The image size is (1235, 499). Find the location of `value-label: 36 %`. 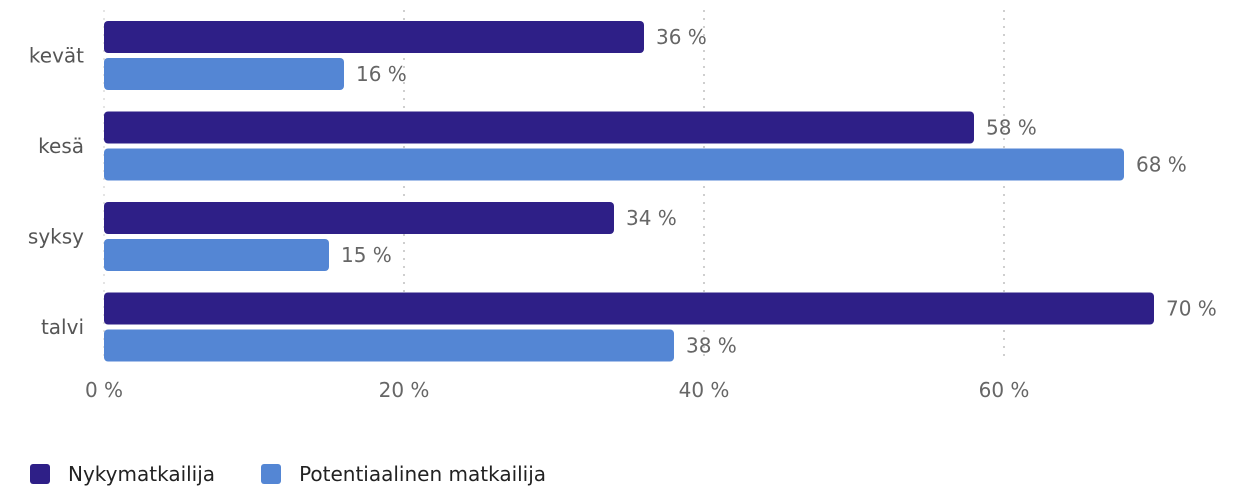

value-label: 36 % is located at coordinates (681, 37).